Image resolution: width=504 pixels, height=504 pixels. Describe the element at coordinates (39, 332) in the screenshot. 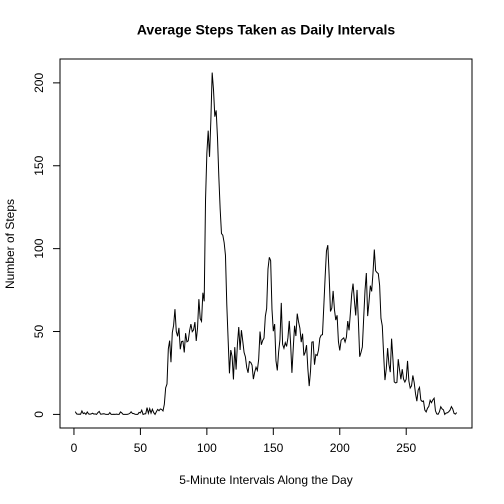

I see `y-tick-label: 50` at that location.